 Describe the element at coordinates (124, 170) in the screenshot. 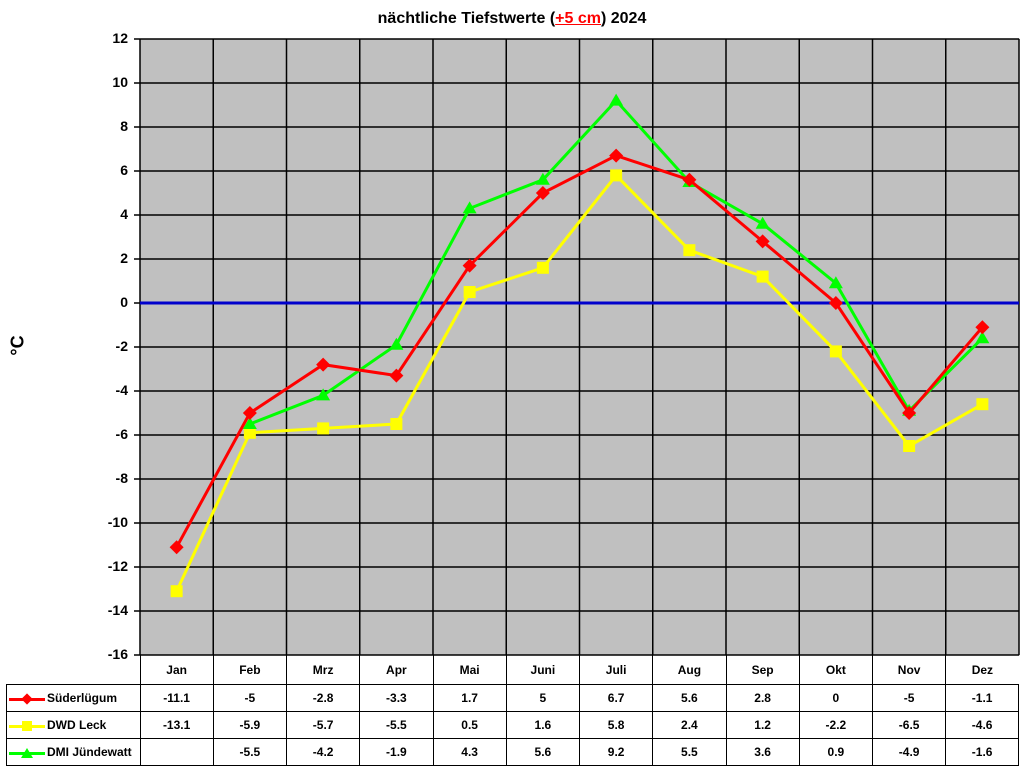

I see `y-tick-label: 6` at that location.